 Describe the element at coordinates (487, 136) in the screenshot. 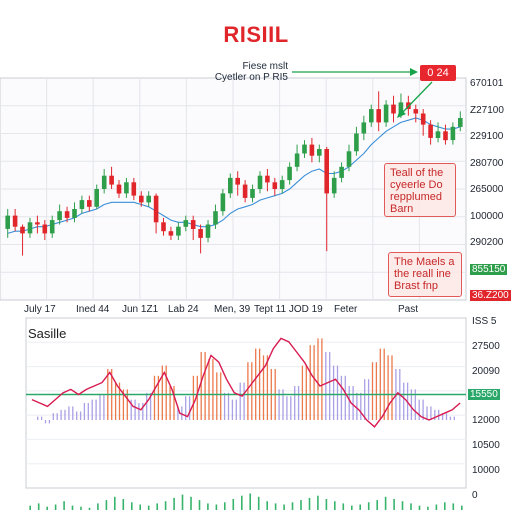

I see `y-tick-label: 229100` at that location.